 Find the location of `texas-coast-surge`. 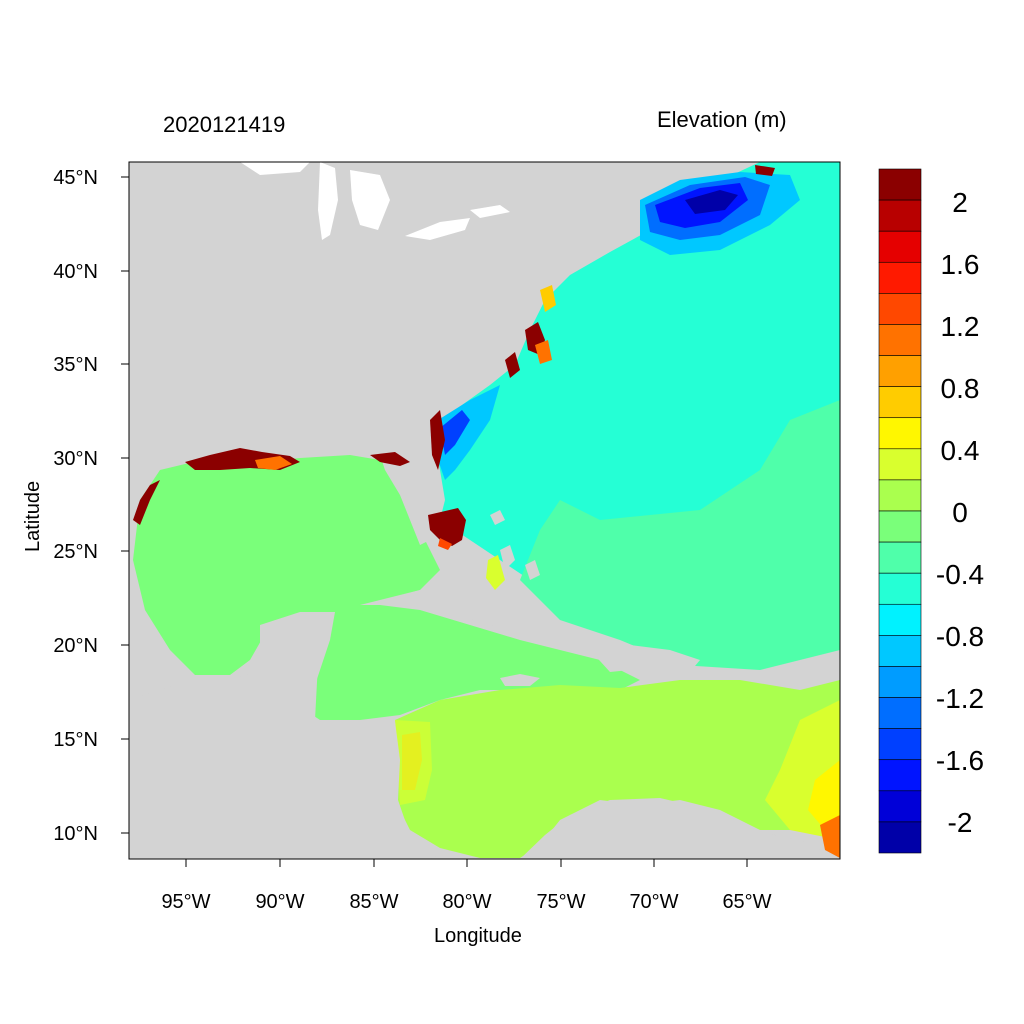

texas-coast-surge is located at coordinates (146, 502).